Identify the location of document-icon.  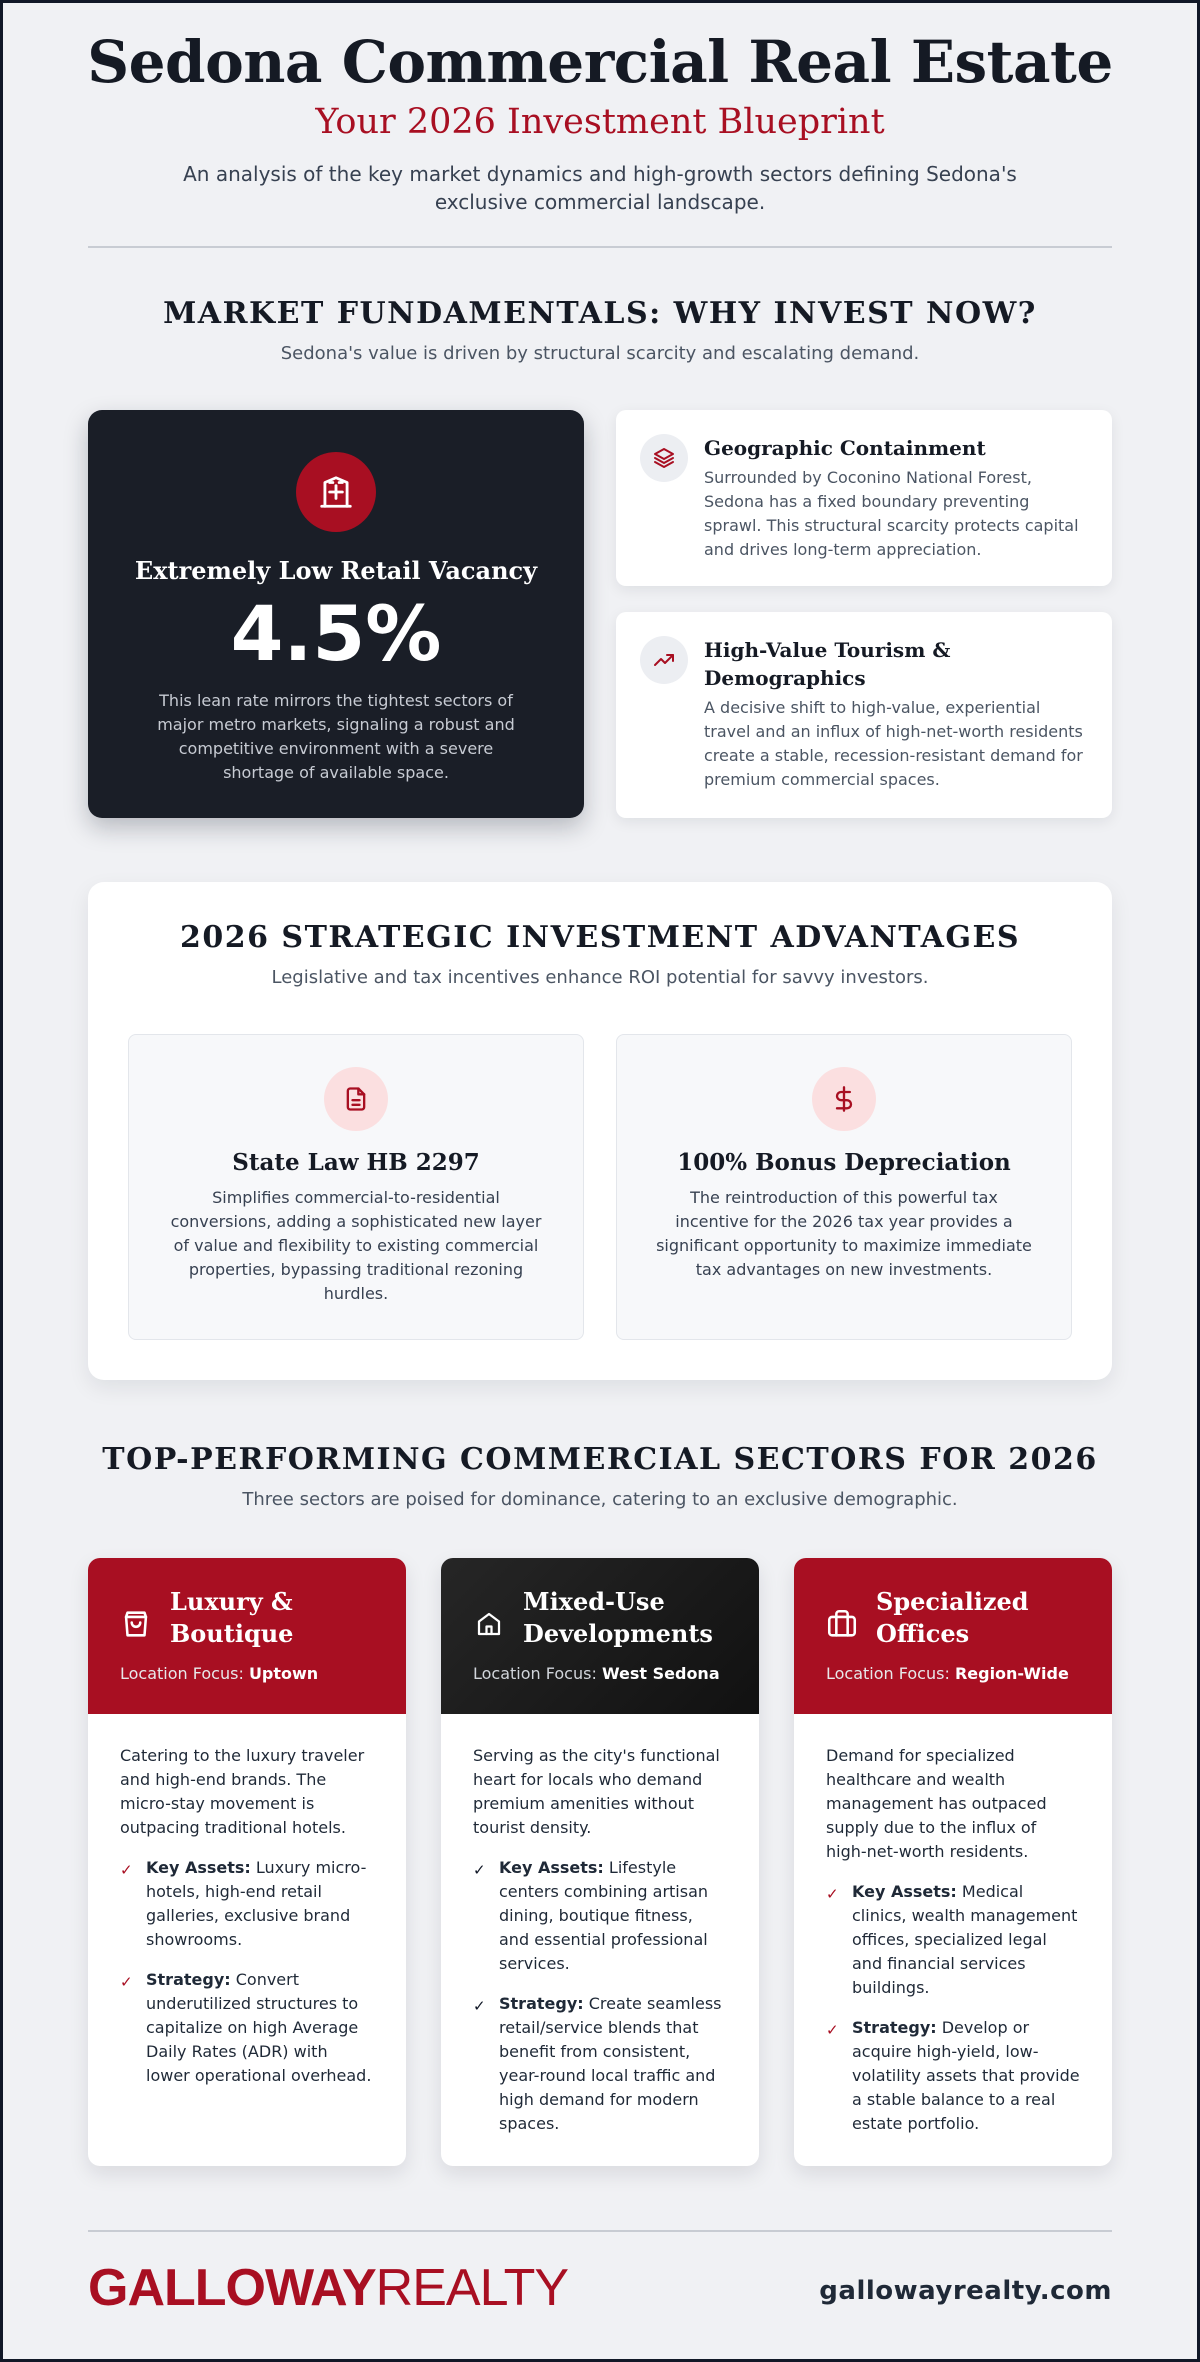
(356, 1099).